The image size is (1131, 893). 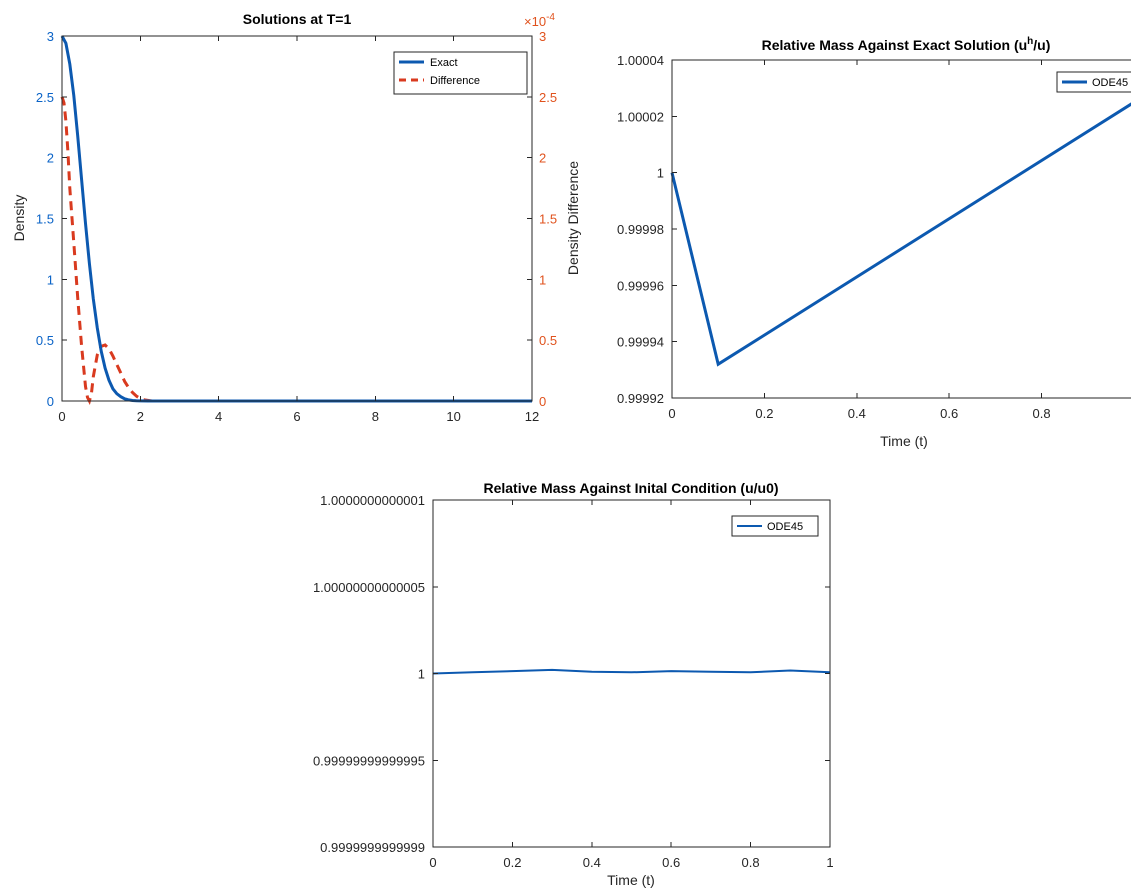 What do you see at coordinates (548, 340) in the screenshot?
I see `y-right-tick-label: 0.5` at bounding box center [548, 340].